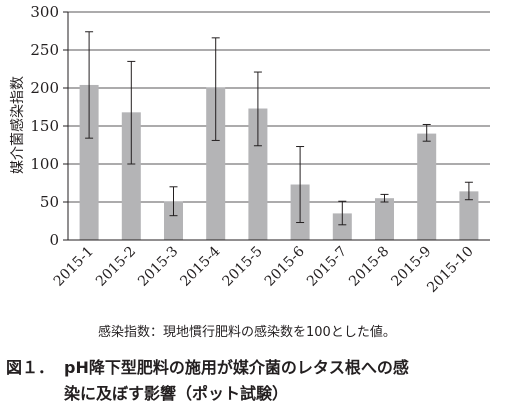 This screenshot has width=508, height=416. I want to click on x-tick-label: 2015-7, so click(327, 267).